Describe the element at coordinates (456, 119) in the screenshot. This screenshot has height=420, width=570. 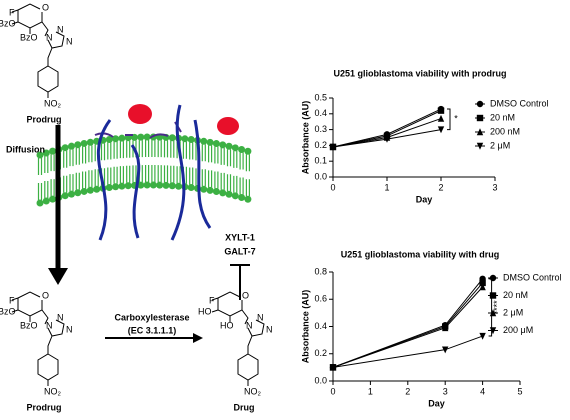
I see `significance-label: *` at that location.